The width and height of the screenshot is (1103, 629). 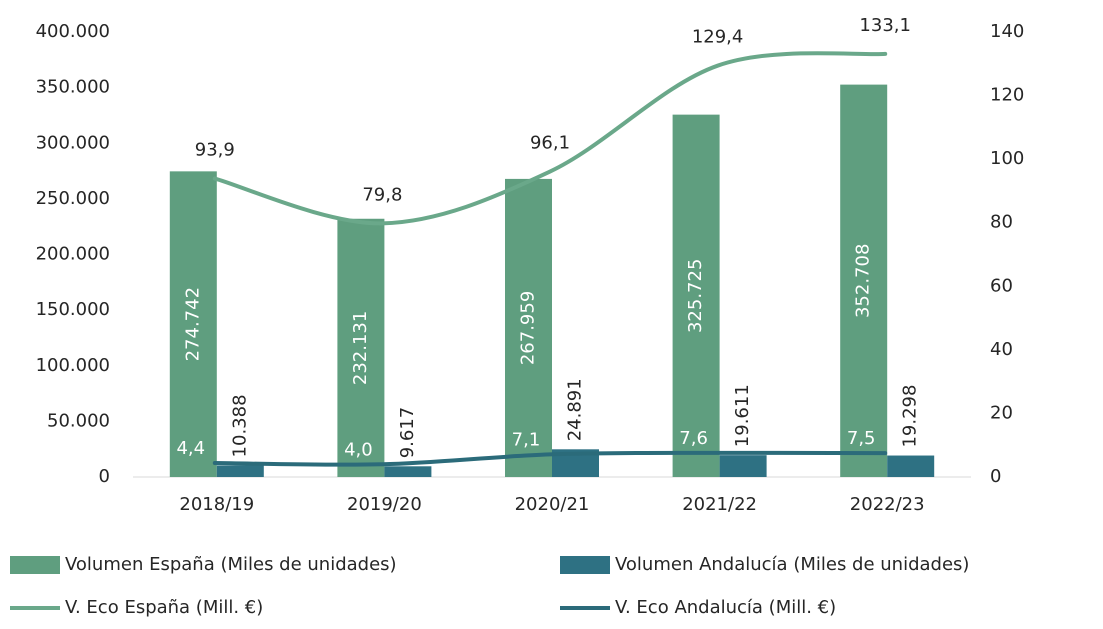 I want to click on y2-tick-label: 120, so click(x=1007, y=95).